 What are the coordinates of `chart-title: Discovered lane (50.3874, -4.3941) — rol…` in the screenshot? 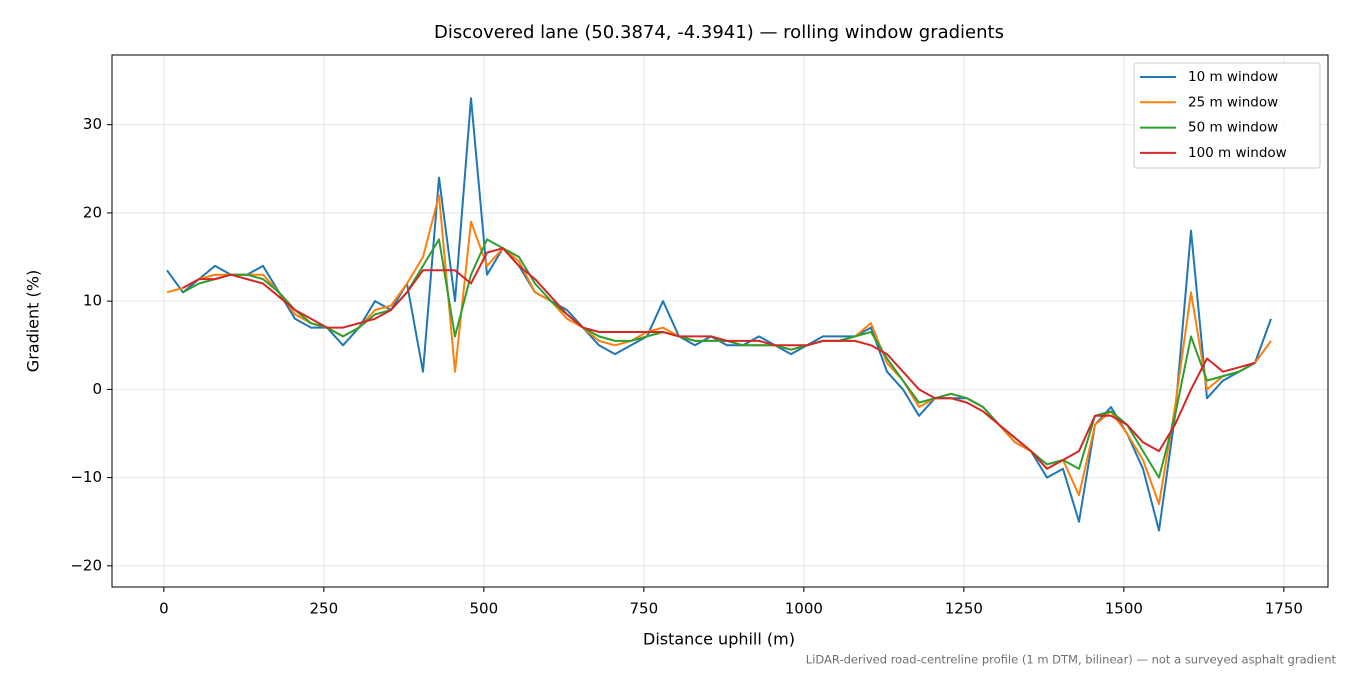 It's located at (719, 32).